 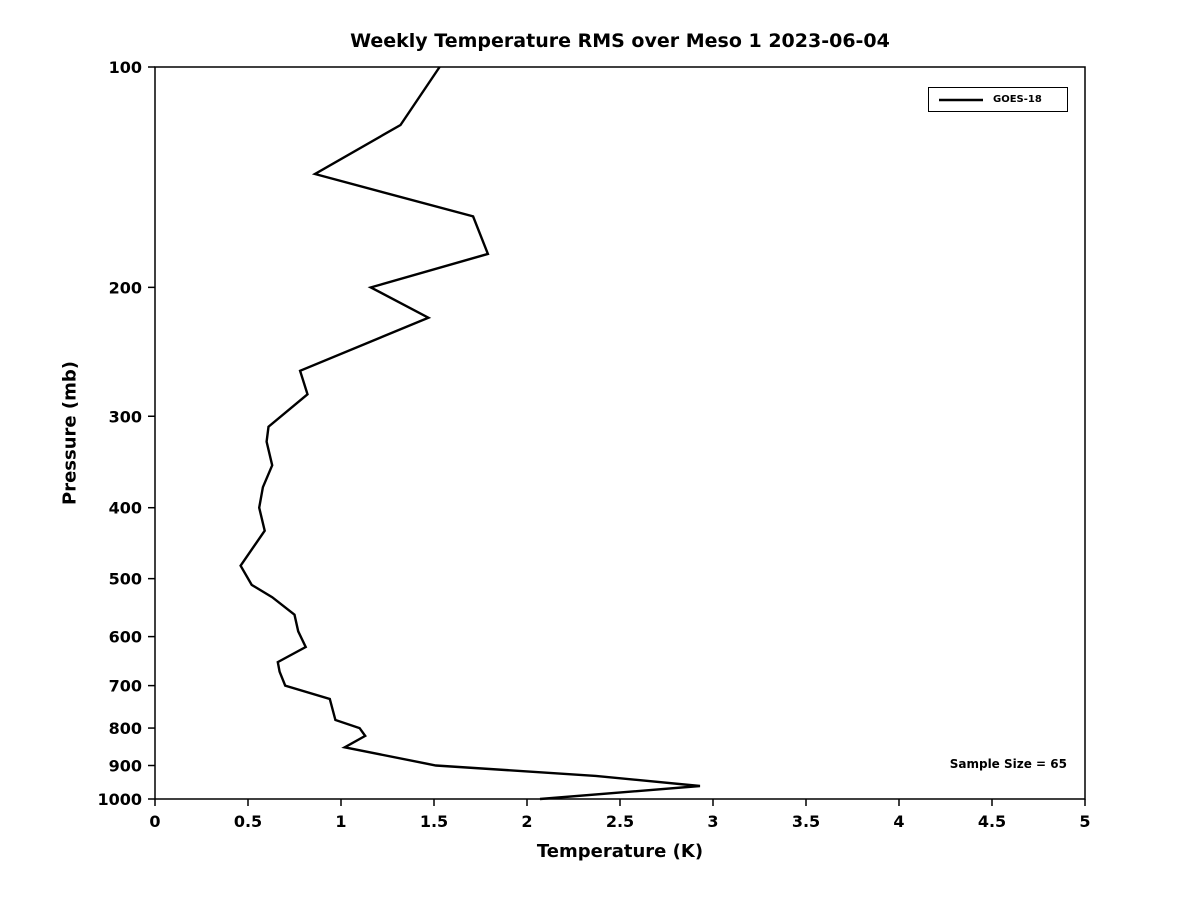 I want to click on legend-label: GOES-18, so click(x=1017, y=99).